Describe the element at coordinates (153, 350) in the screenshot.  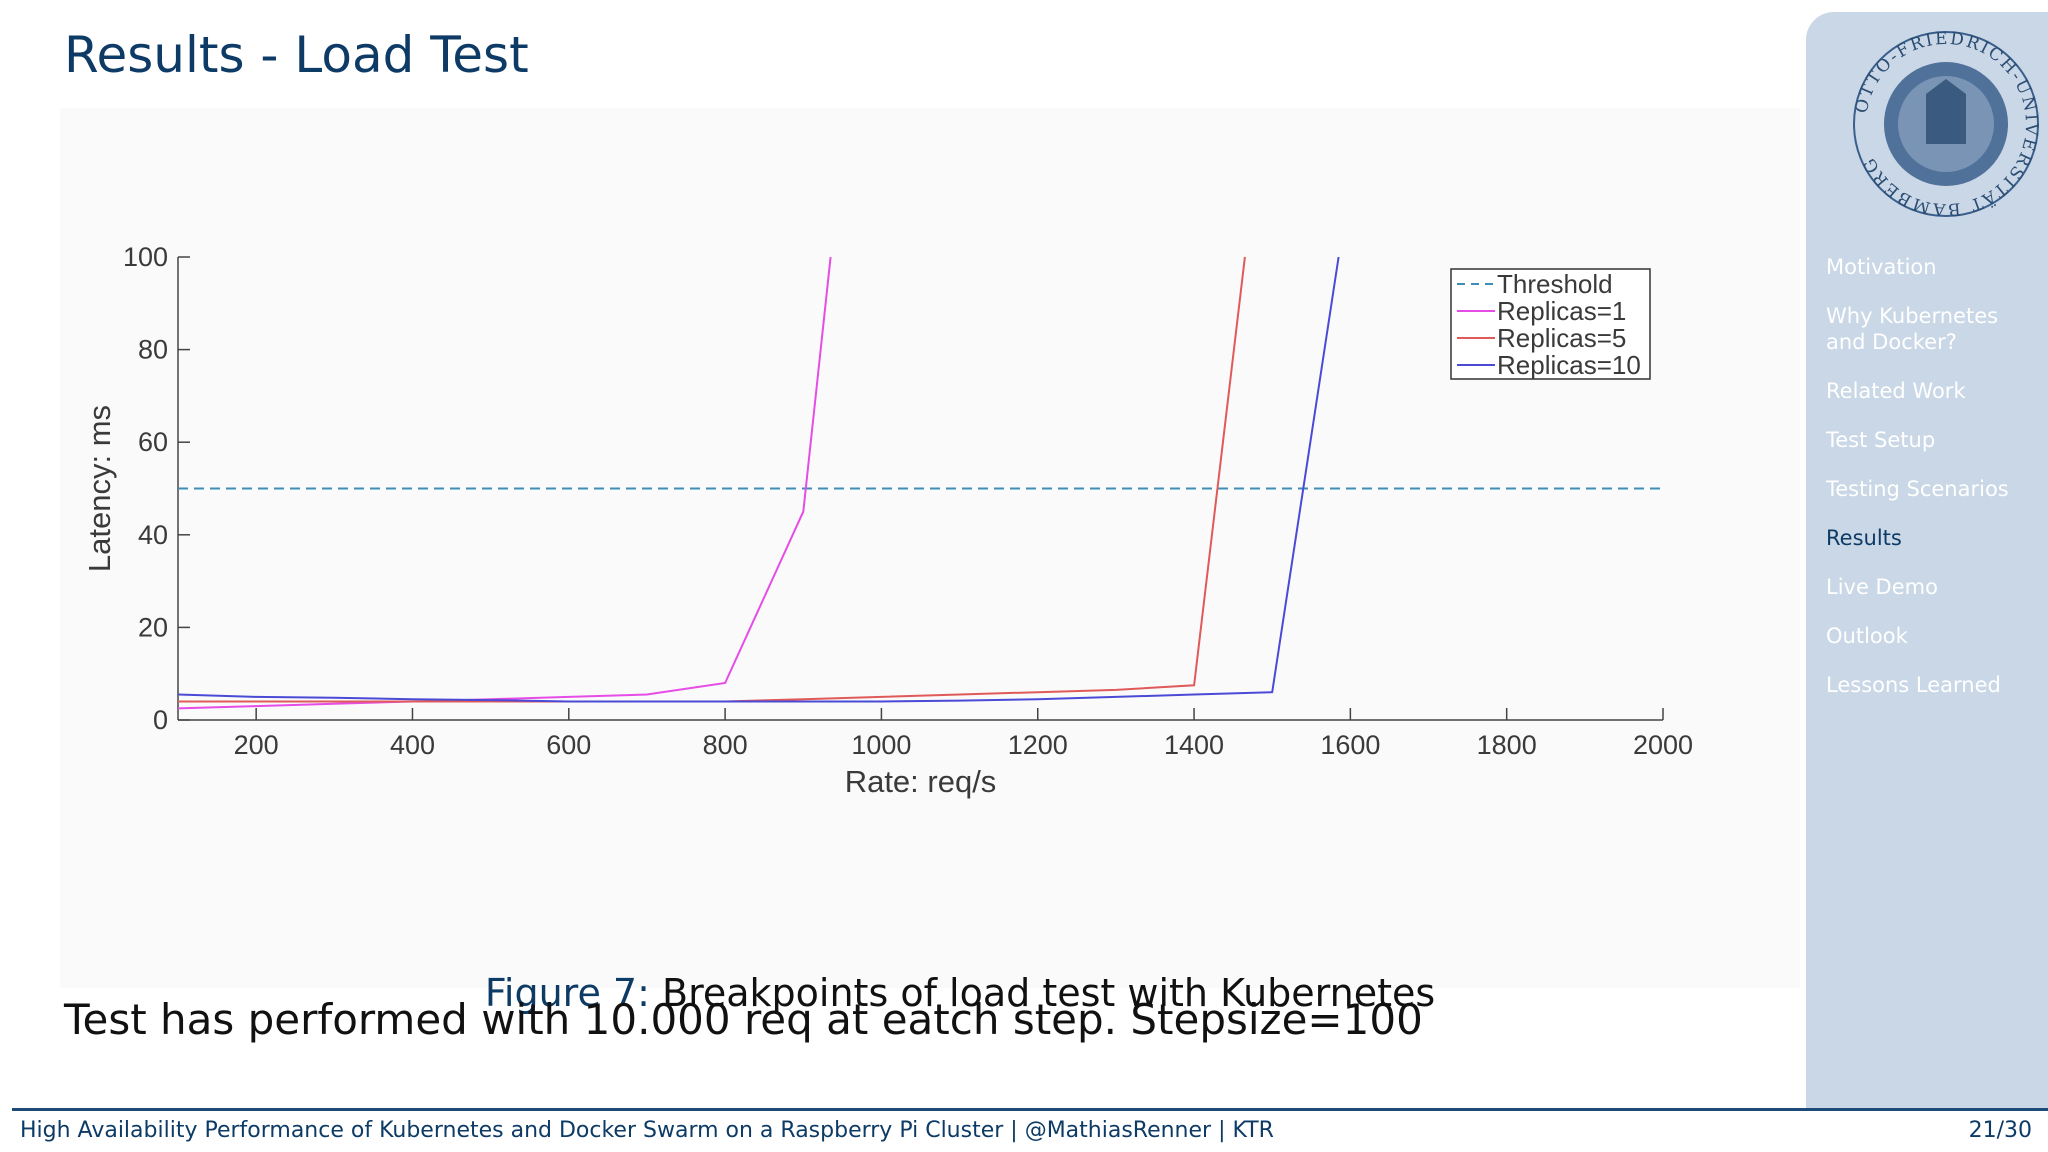
I see `y-tick-label: 80` at that location.